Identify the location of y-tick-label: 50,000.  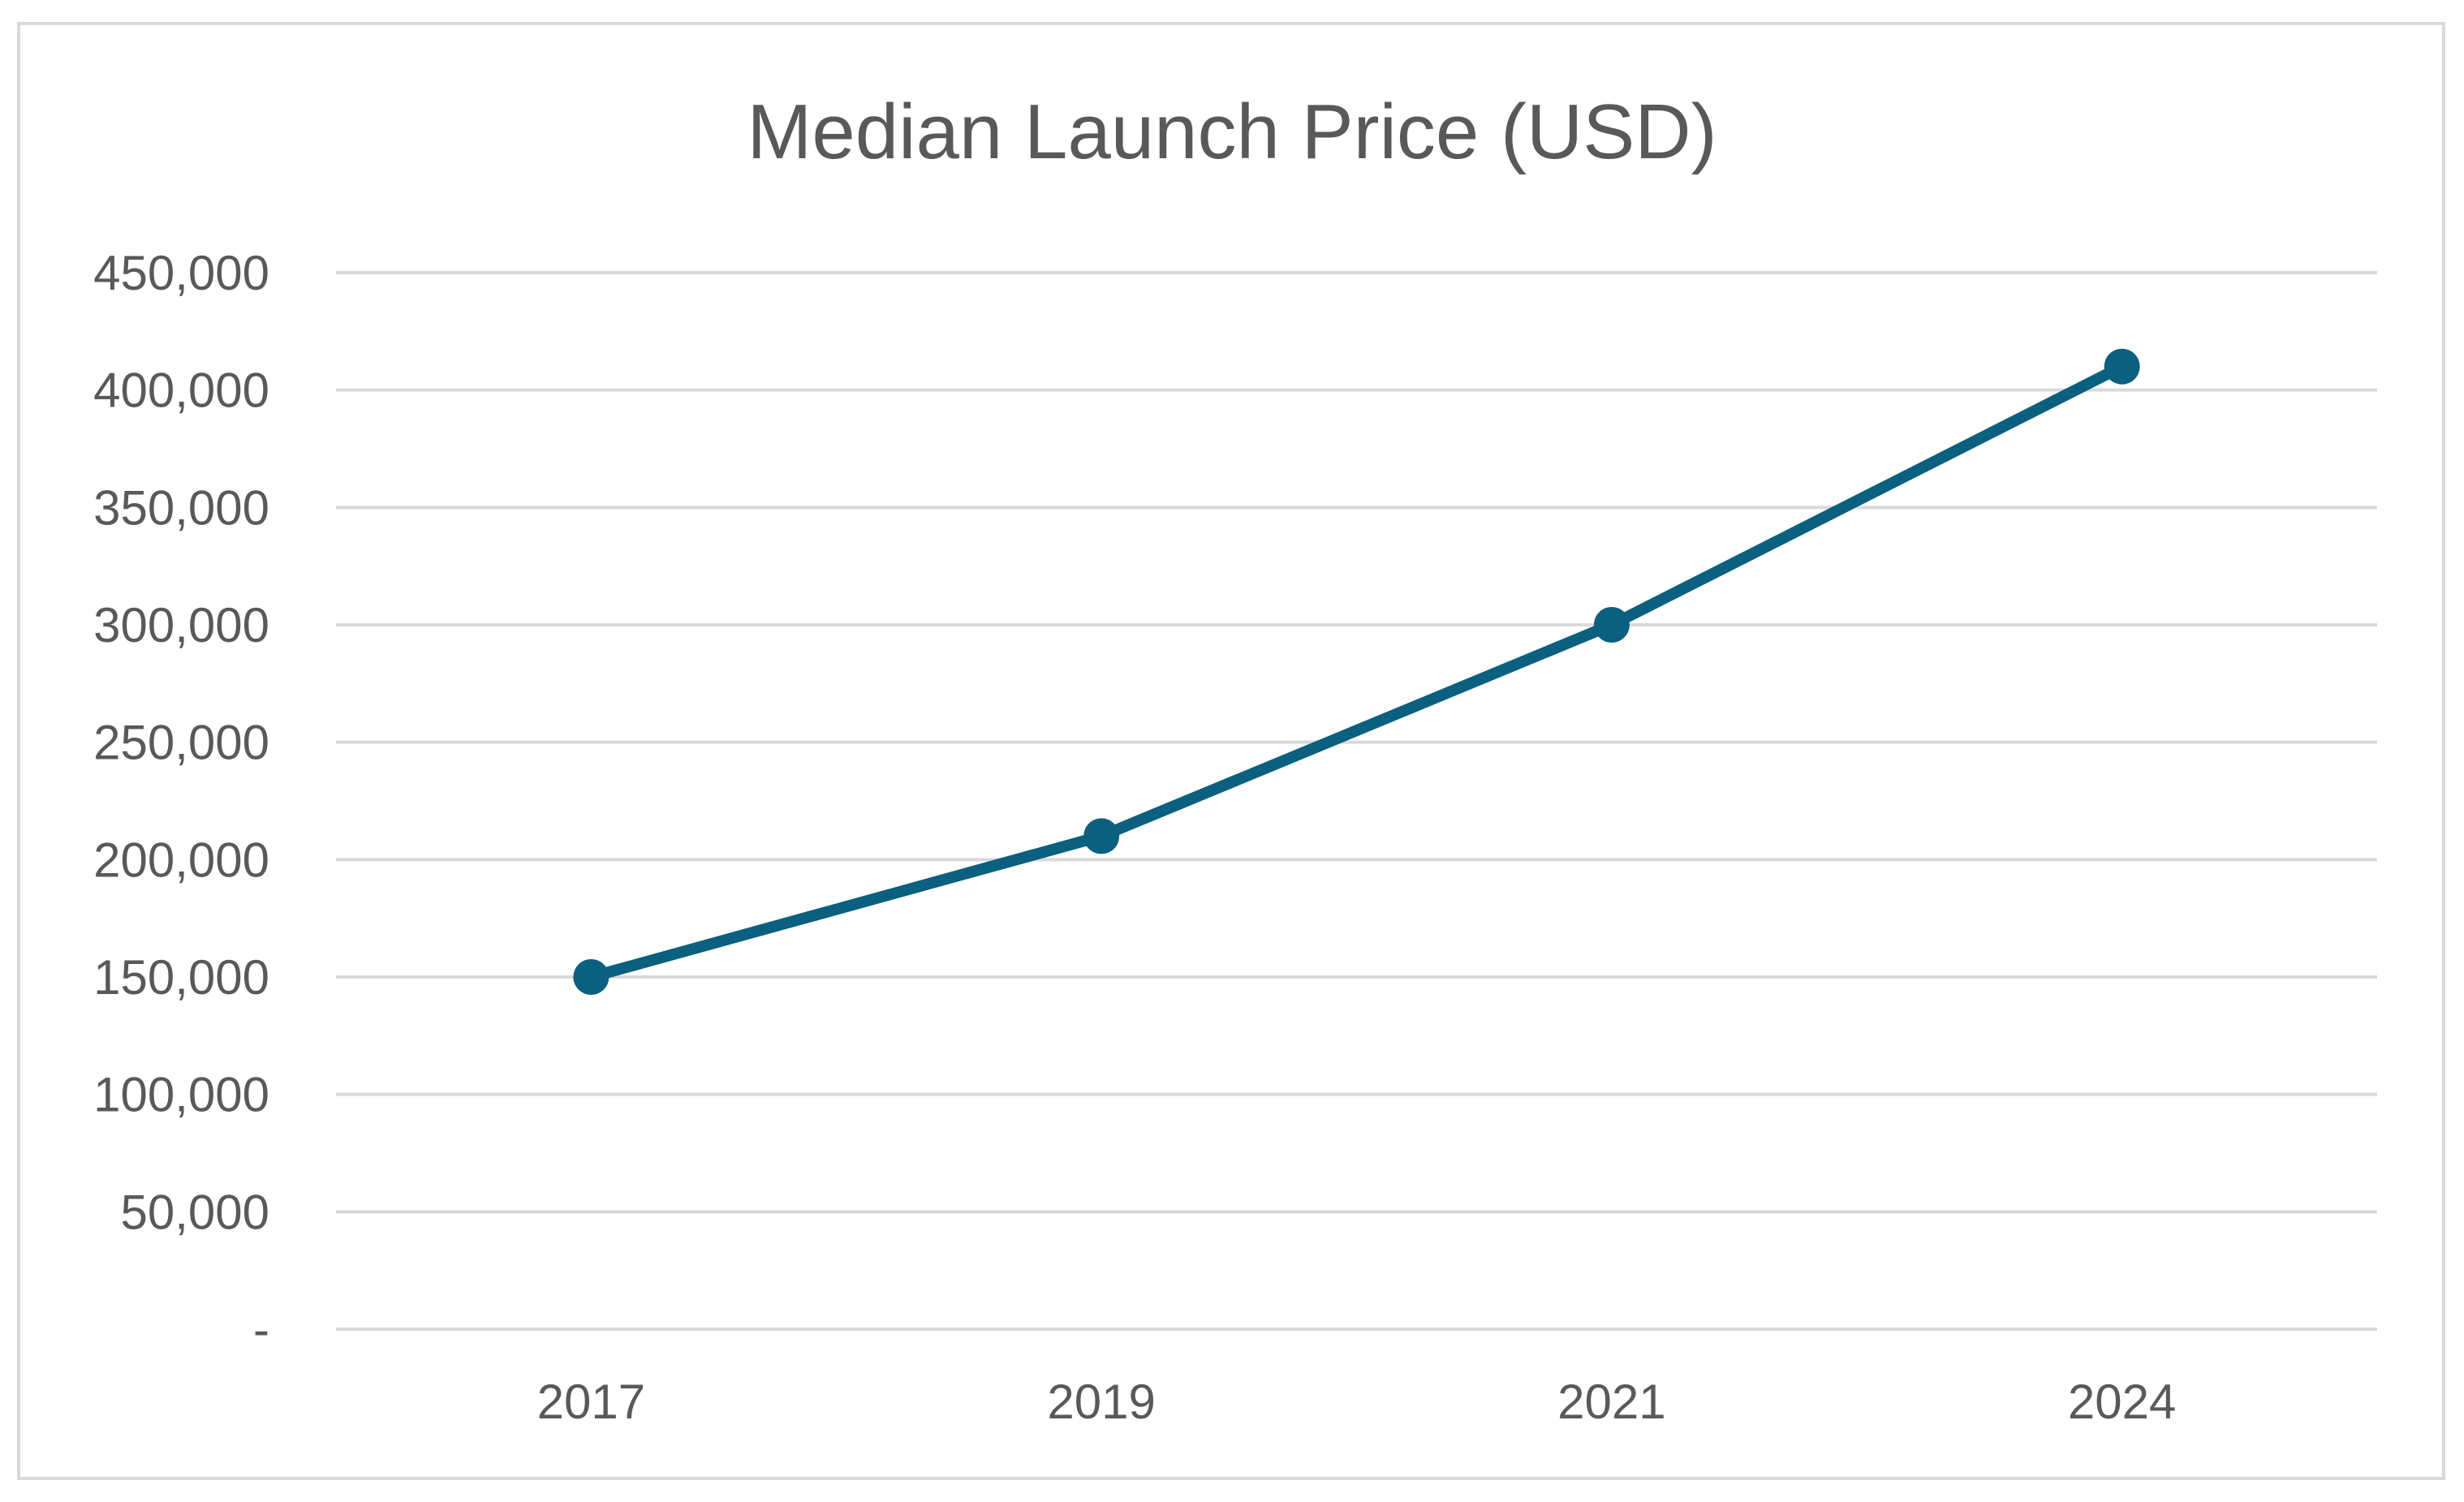
(195, 1212).